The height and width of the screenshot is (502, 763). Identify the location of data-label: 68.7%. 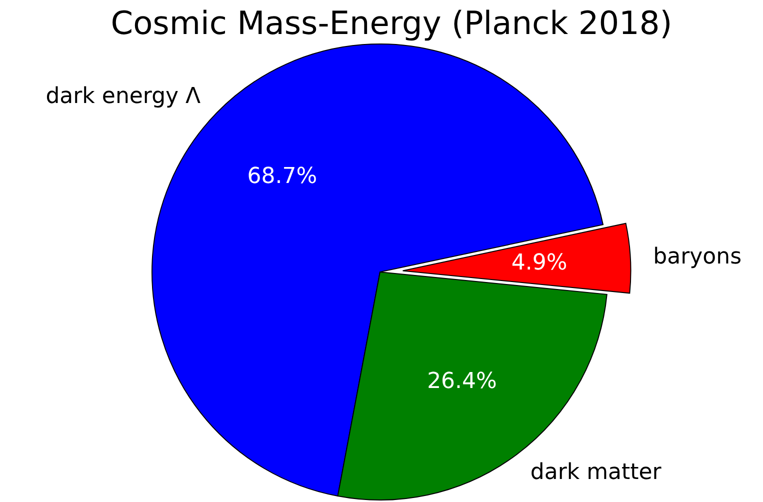
(282, 176).